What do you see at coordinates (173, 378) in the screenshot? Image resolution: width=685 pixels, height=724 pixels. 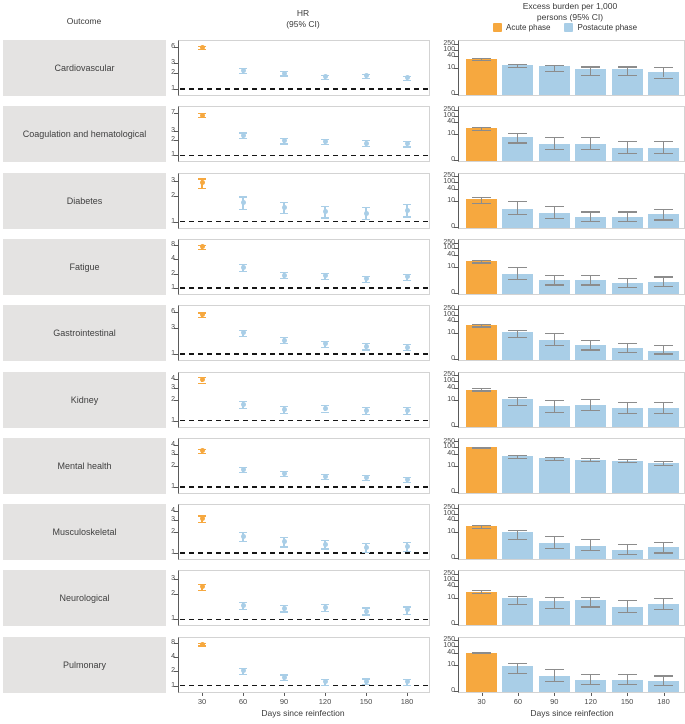 I see `hr-y-tick-label: 4` at bounding box center [173, 378].